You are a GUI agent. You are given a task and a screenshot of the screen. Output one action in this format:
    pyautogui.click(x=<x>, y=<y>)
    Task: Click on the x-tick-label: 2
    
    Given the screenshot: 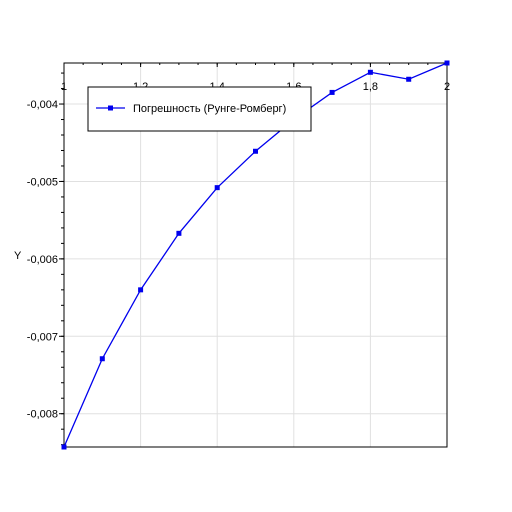 What is the action you would take?
    pyautogui.click(x=447, y=87)
    